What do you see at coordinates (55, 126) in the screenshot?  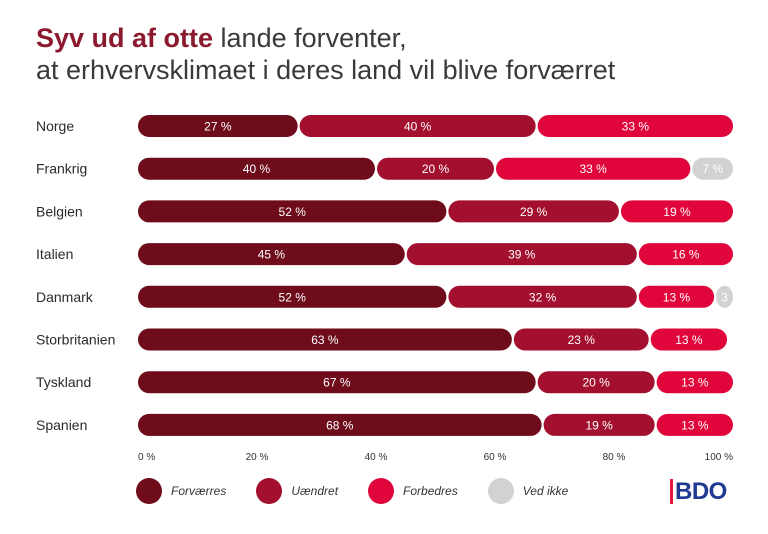 I see `category-label-norge: Norge` at bounding box center [55, 126].